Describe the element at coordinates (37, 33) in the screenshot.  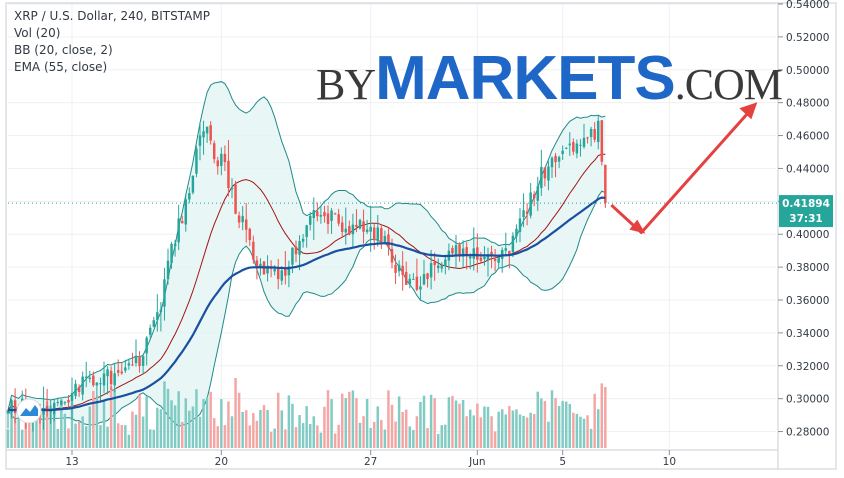
I see `legend-volume: Vol (20)` at that location.